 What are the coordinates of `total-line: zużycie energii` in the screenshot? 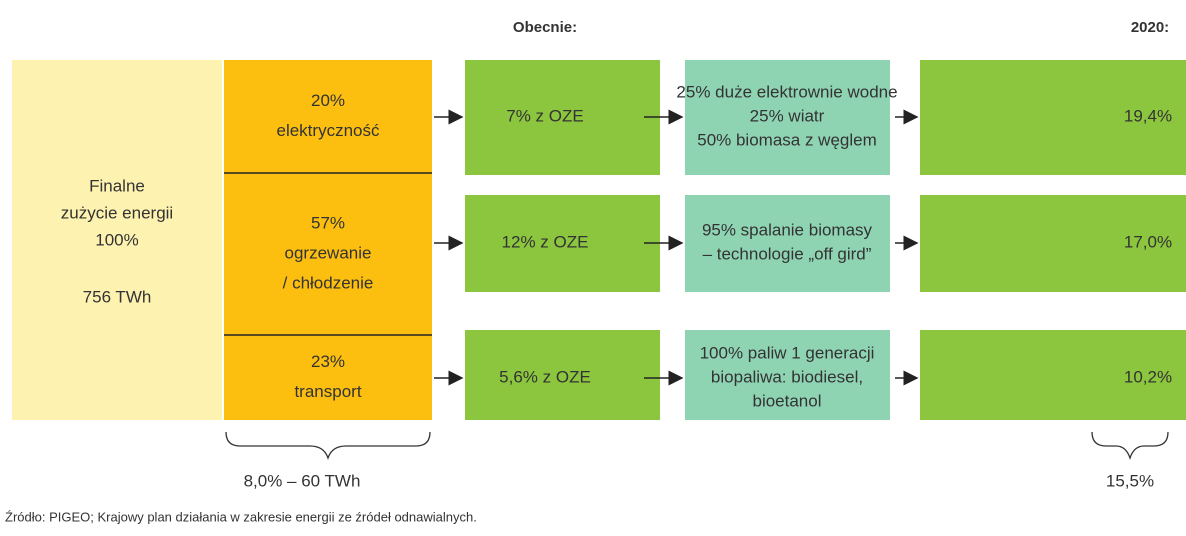 It's located at (117, 212).